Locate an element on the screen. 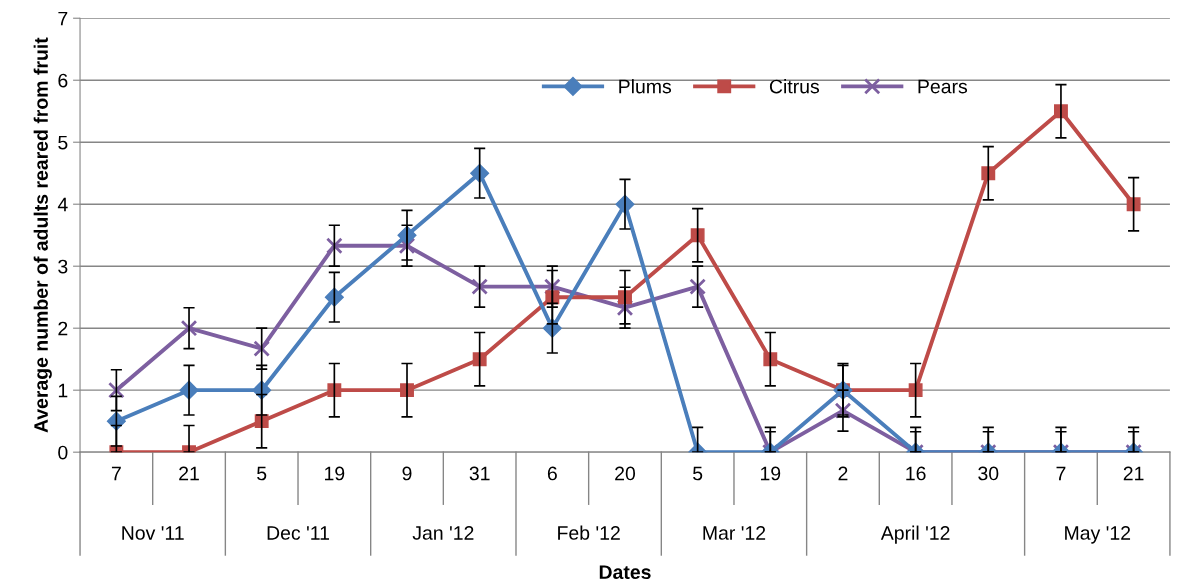  y-tick-label: 7 is located at coordinates (63, 18).